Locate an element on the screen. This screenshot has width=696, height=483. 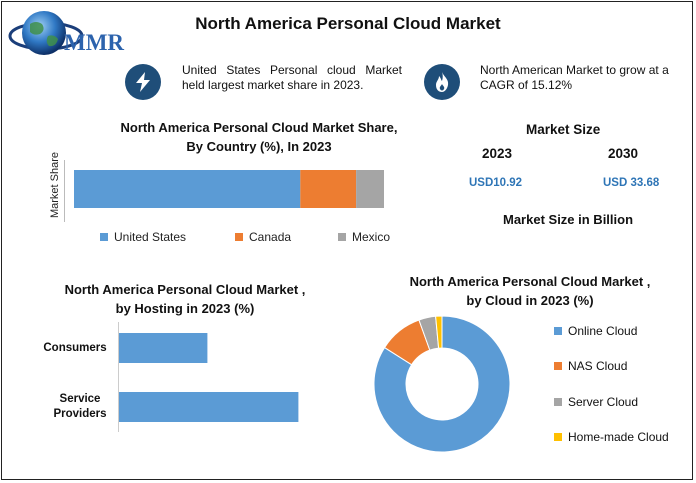
country-chart-title-line2: By Country (%), In 2023 is located at coordinates (259, 146).